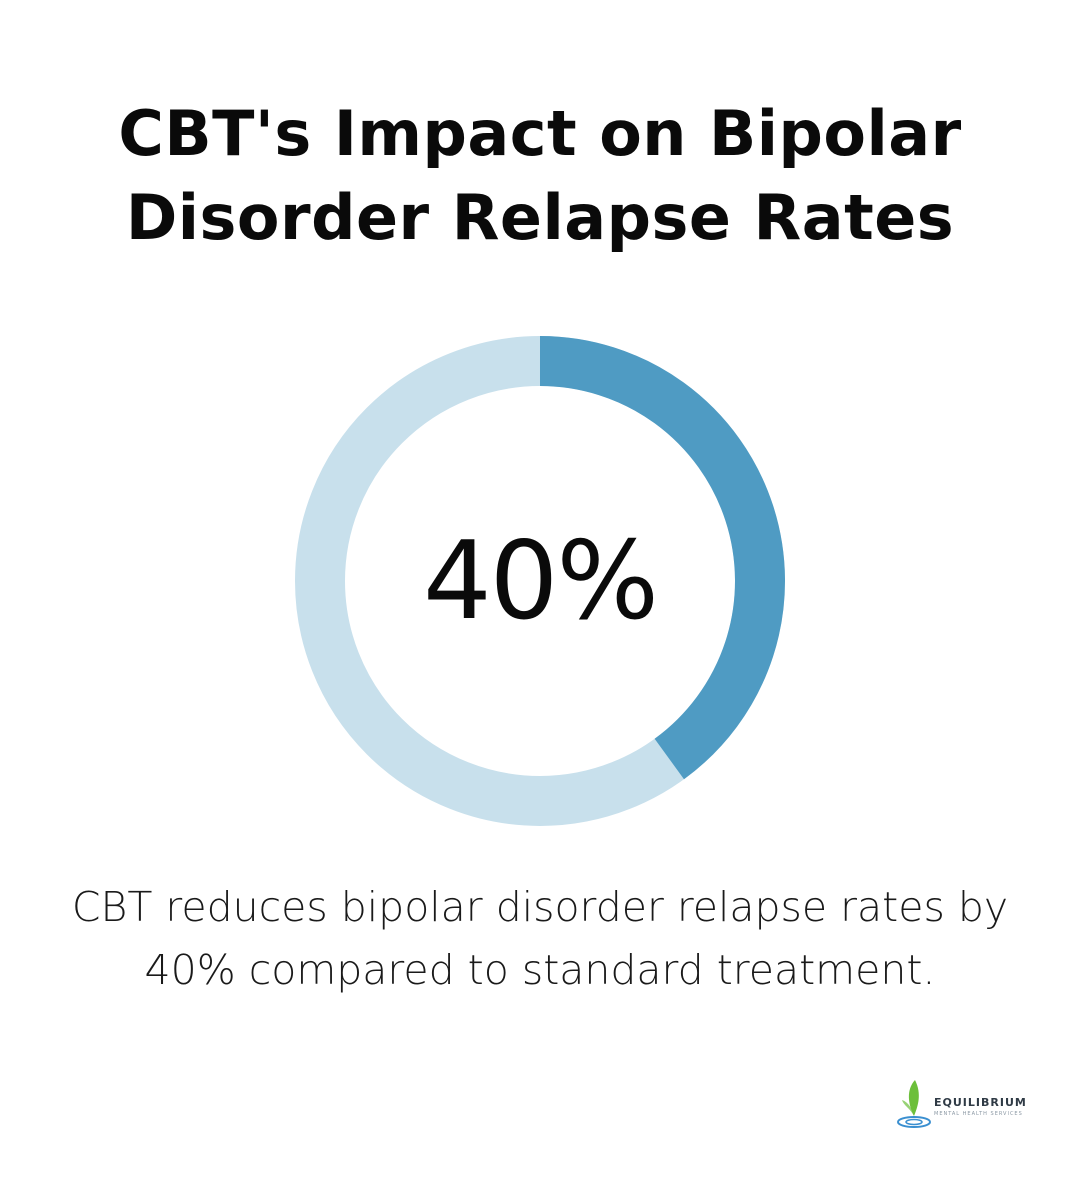  What do you see at coordinates (980, 1102) in the screenshot?
I see `logo-name: EQUILIBRIUM` at bounding box center [980, 1102].